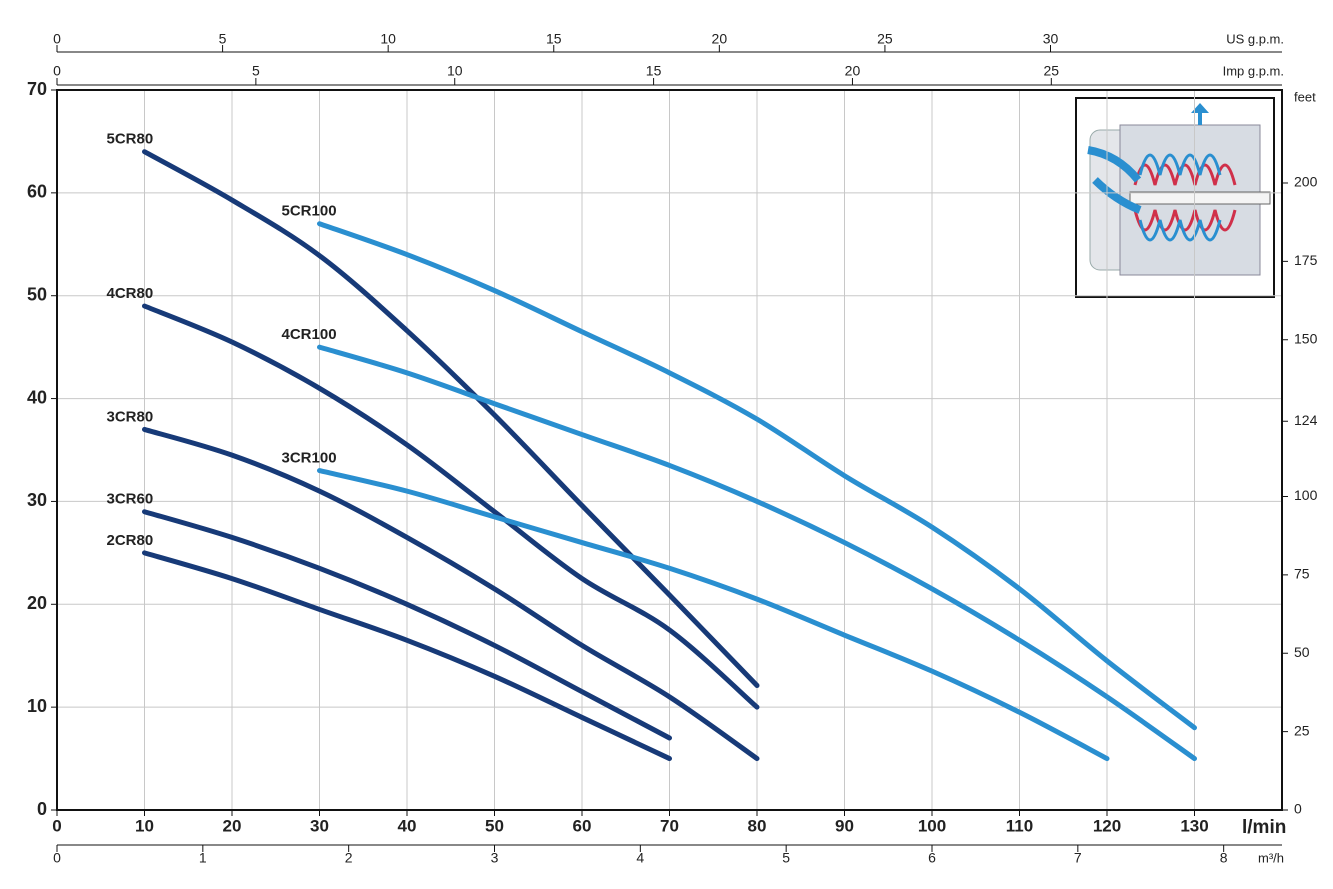 This screenshot has width=1333, height=889. What do you see at coordinates (130, 499) in the screenshot?
I see `series-label: 3CR60` at bounding box center [130, 499].